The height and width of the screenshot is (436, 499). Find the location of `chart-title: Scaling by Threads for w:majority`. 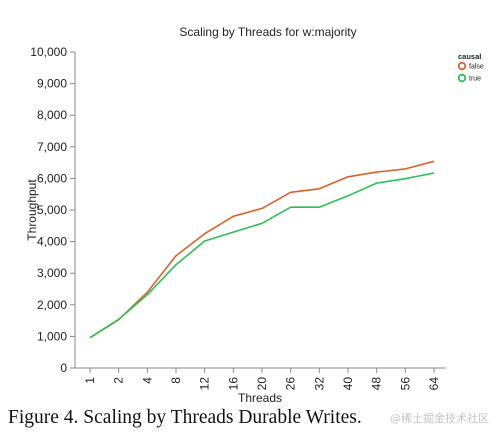

chart-title: Scaling by Threads for w:majority is located at coordinates (267, 32).